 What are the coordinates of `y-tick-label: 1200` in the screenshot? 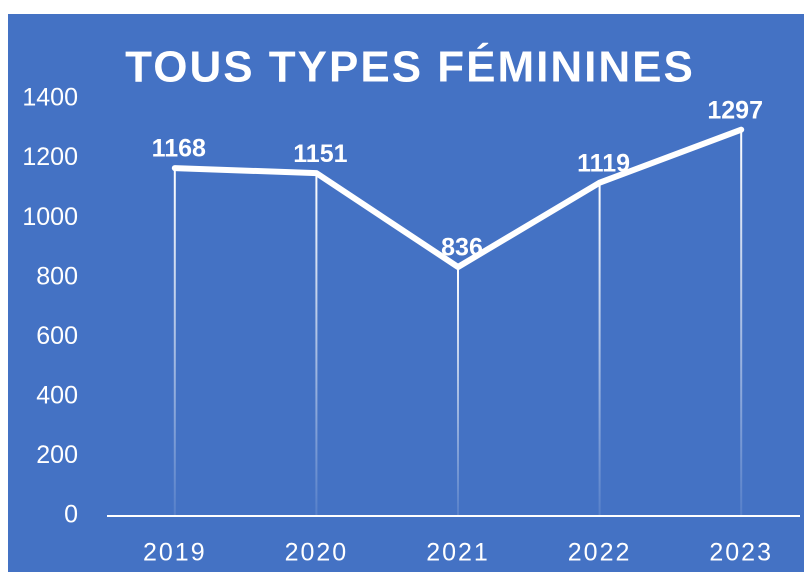 It's located at (50, 157).